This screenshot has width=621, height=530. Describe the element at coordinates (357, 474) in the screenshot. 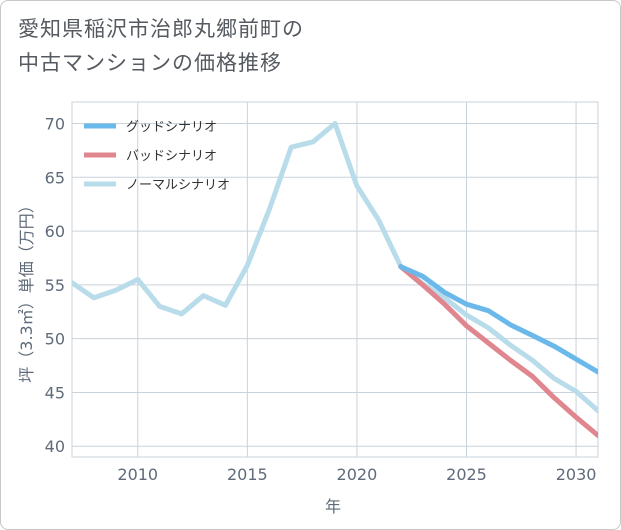

I see `x-tick-label: 2020` at that location.